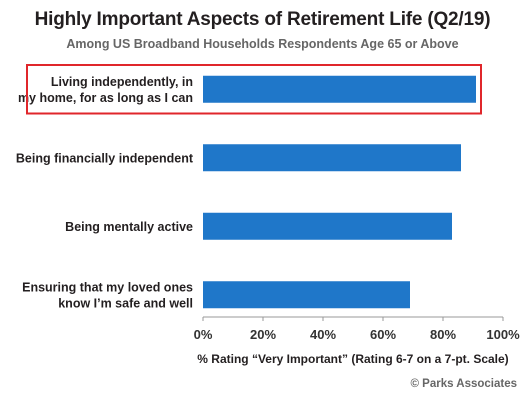  What do you see at coordinates (464, 384) in the screenshot?
I see `copyright-footer: © Parks Associates` at bounding box center [464, 384].